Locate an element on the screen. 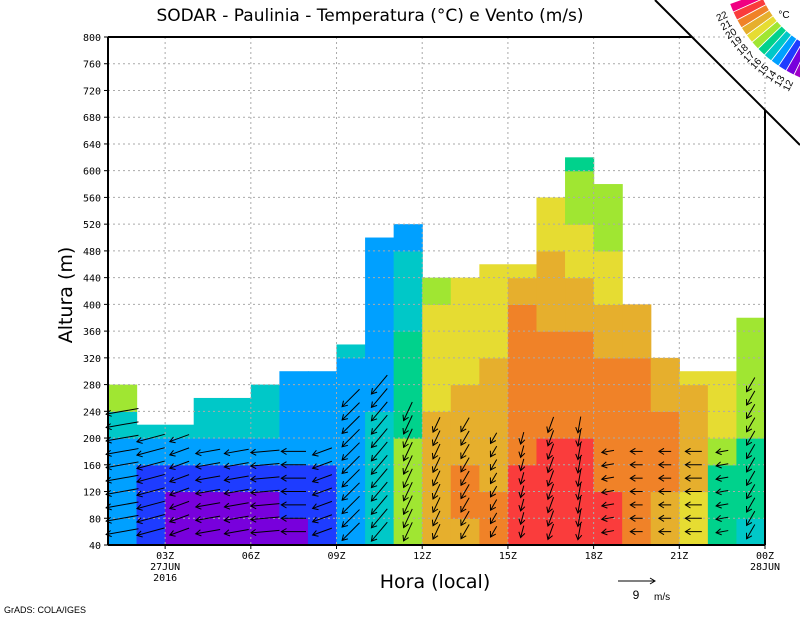 The height and width of the screenshot is (618, 800). y-tick-label: 520 is located at coordinates (92, 225).